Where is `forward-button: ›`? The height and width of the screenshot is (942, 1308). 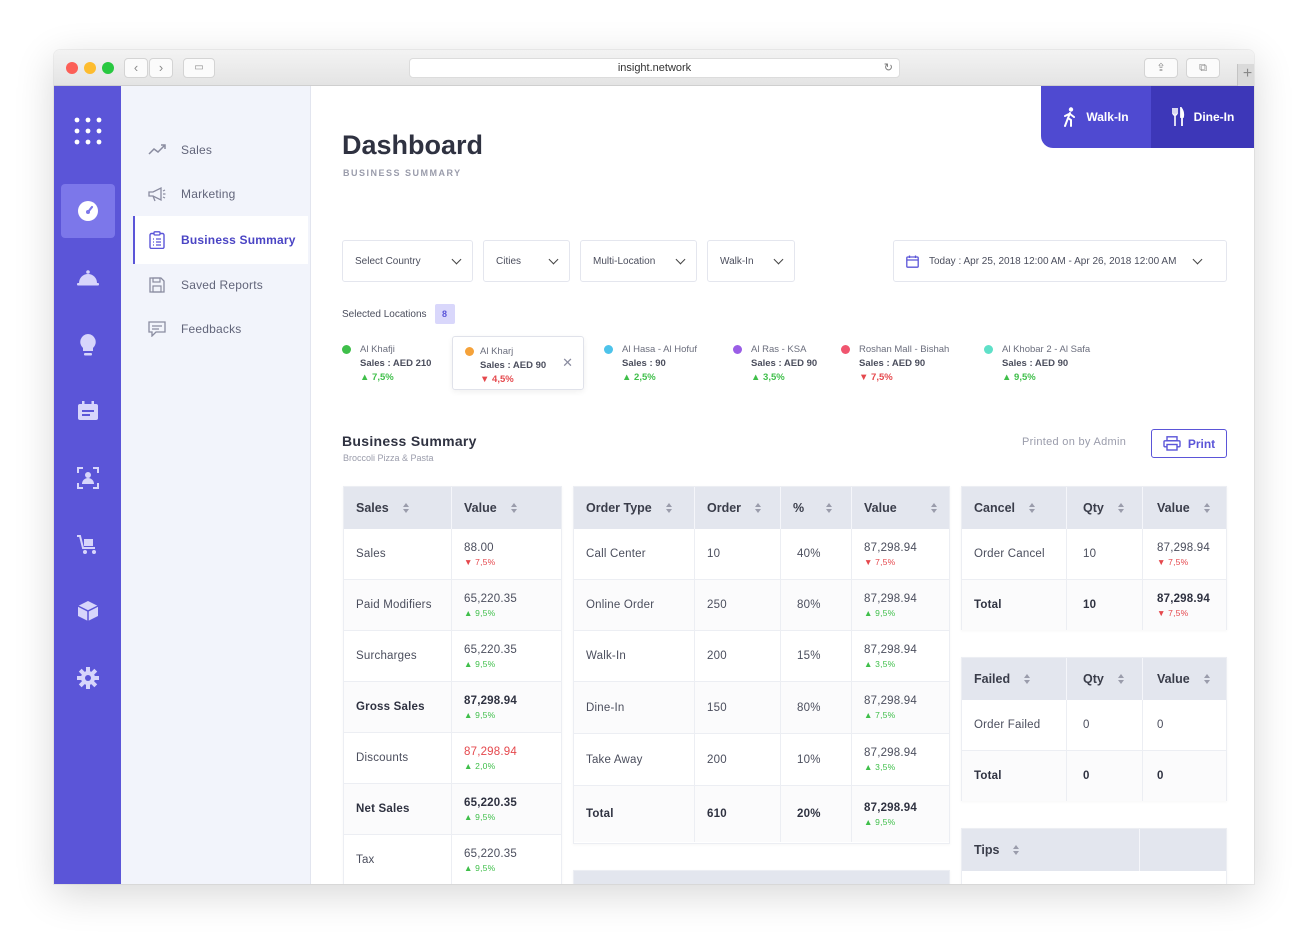
forward-button: › is located at coordinates (161, 68).